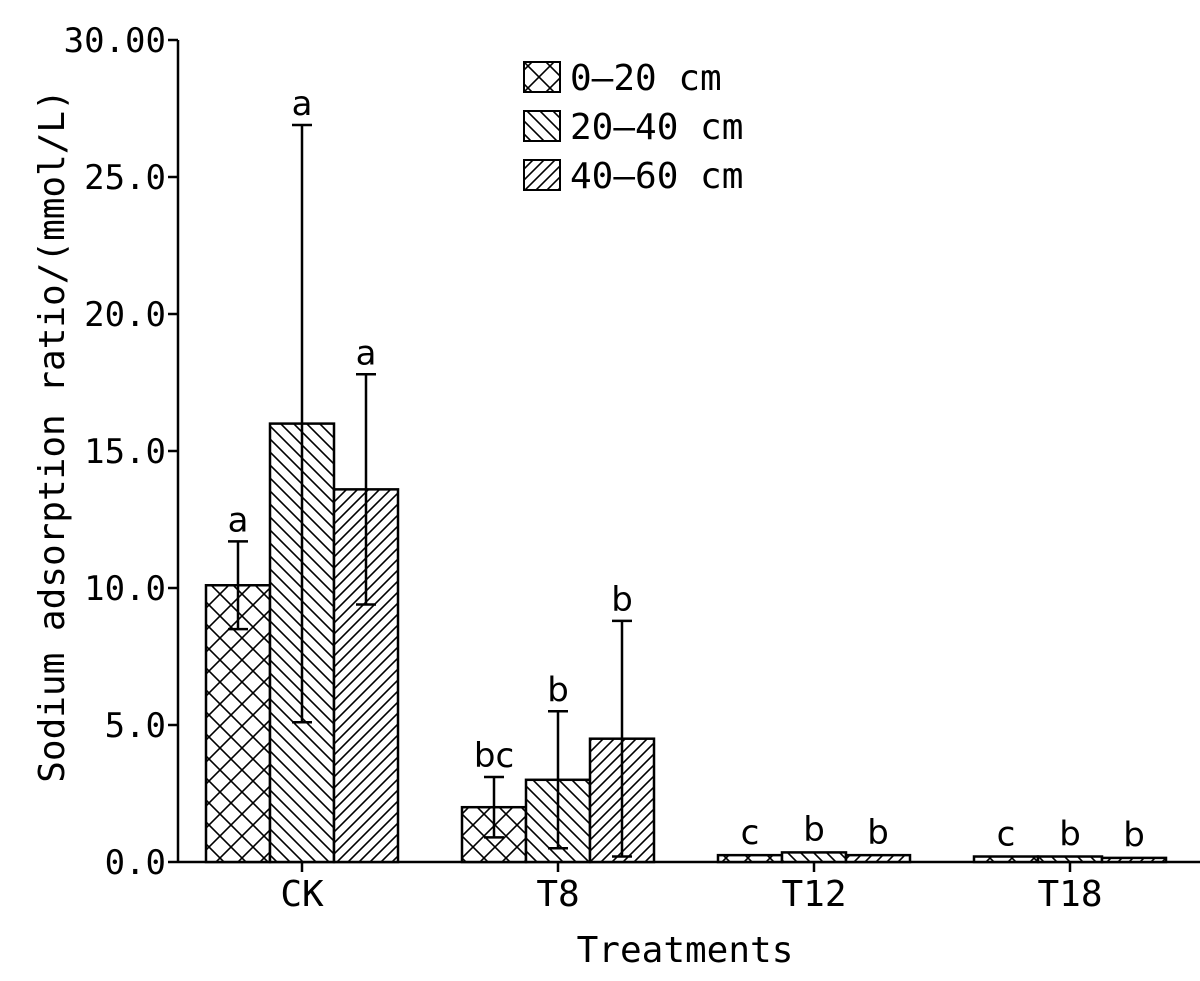  What do you see at coordinates (494, 756) in the screenshot?
I see `significance-label: bc` at bounding box center [494, 756].